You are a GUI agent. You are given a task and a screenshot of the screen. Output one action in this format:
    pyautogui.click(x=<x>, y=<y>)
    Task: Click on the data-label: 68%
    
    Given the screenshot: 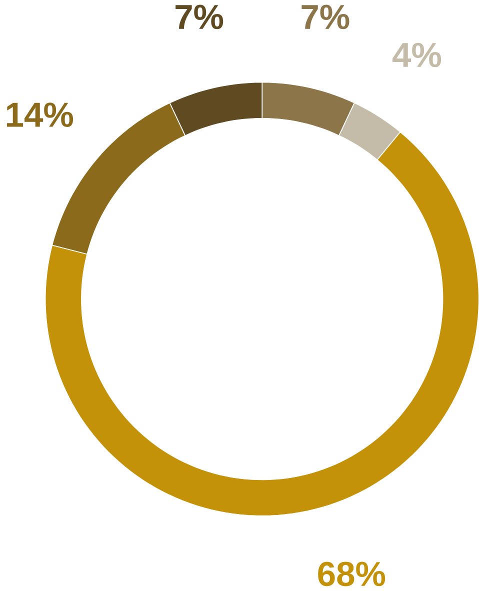 What is the action you would take?
    pyautogui.click(x=351, y=574)
    